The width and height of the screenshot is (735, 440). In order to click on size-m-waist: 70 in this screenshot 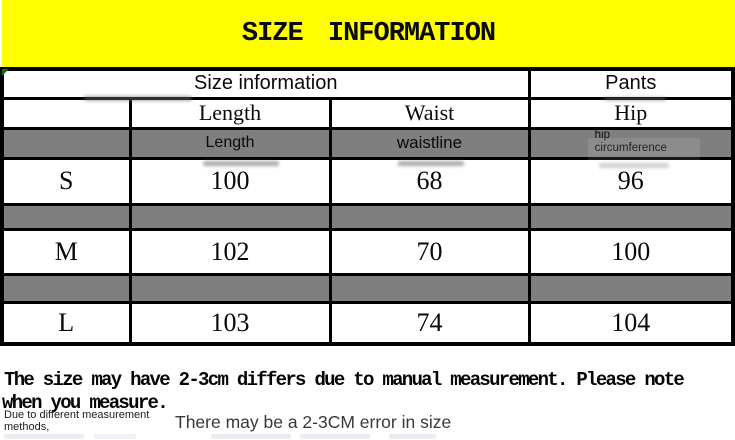, I will do `click(429, 251)`.